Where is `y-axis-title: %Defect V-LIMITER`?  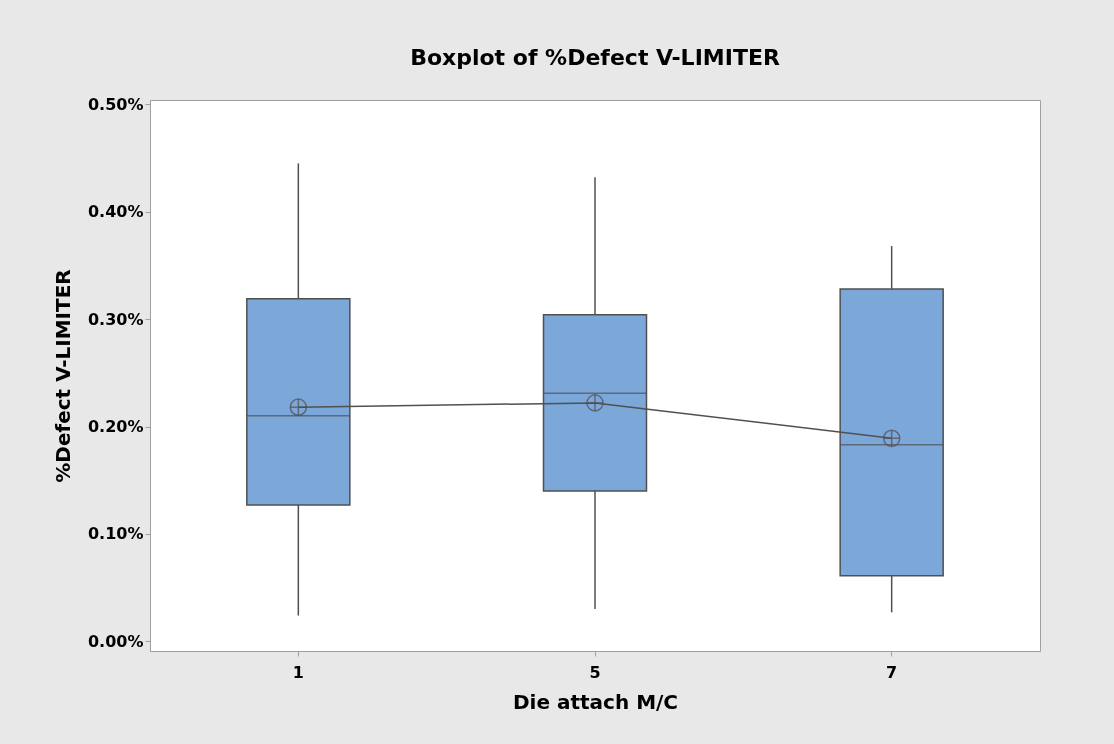
y-axis-title: %Defect V-LIMITER is located at coordinates (62, 376).